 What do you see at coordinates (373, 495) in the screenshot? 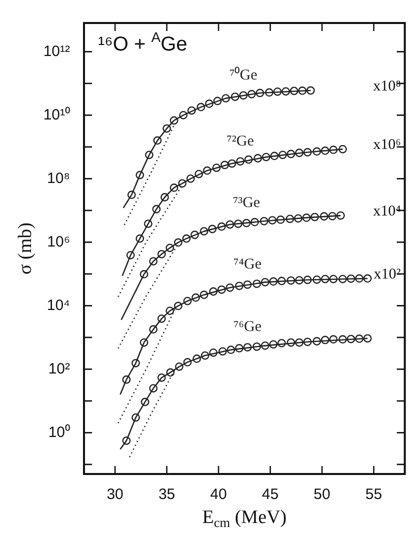
I see `x-tick-label: 55` at bounding box center [373, 495].